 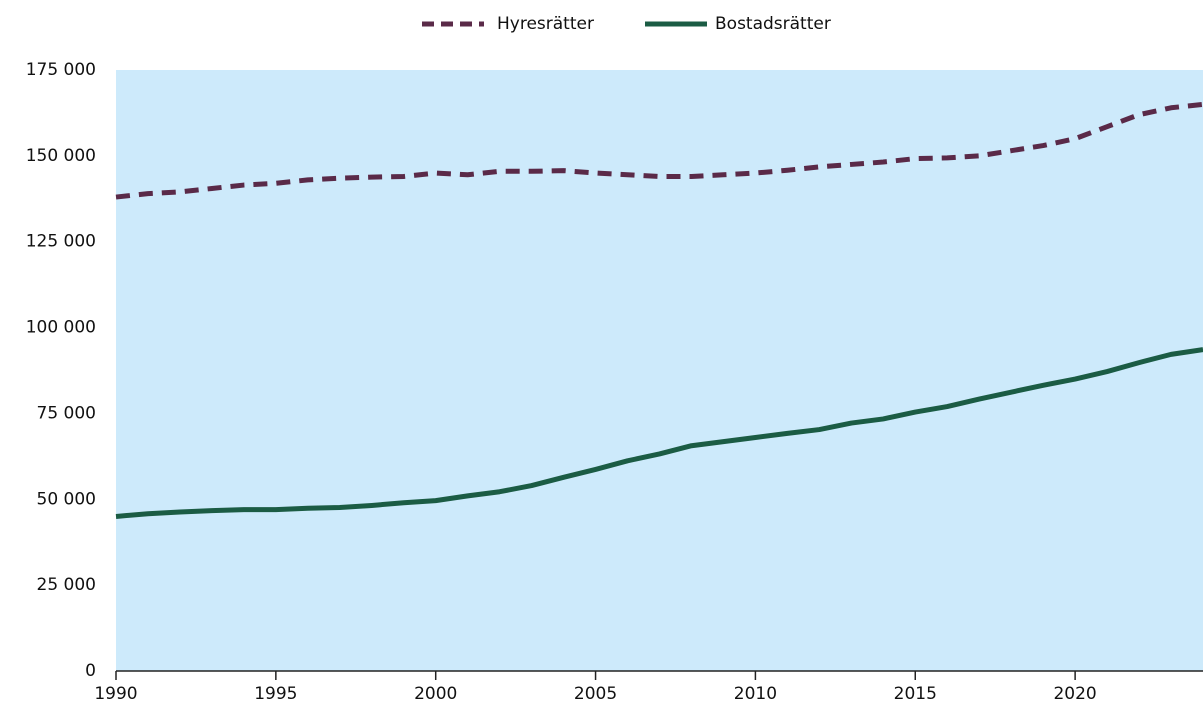 I want to click on y-tick-label: 75 000, so click(x=66, y=413).